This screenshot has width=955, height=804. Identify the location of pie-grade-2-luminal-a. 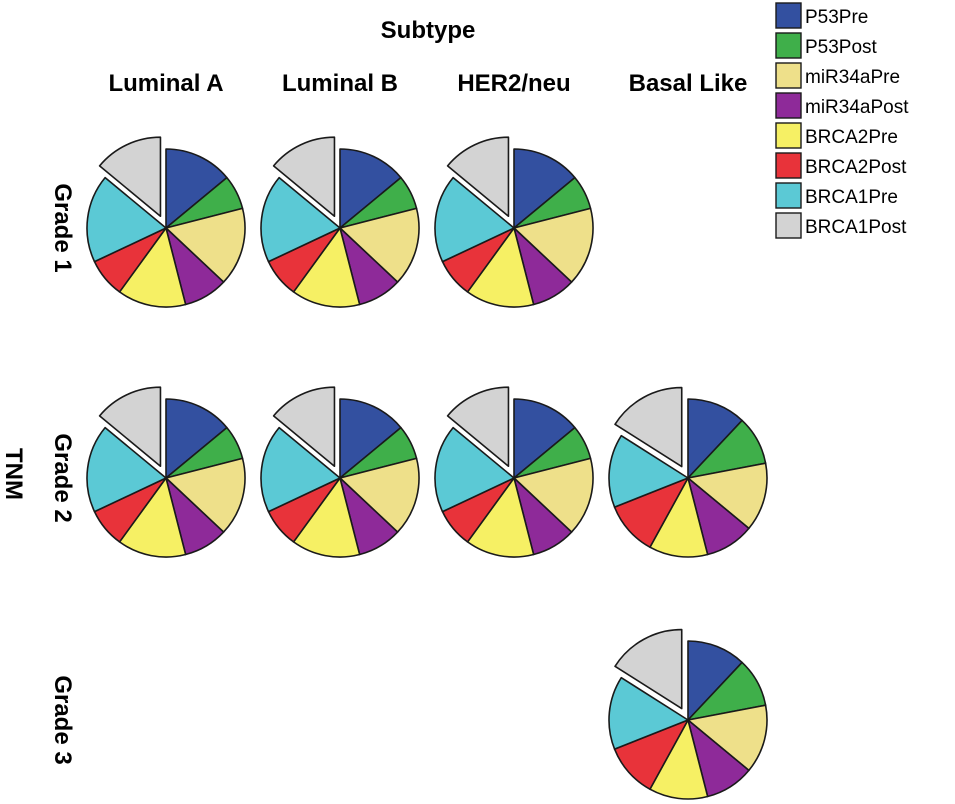
(166, 472).